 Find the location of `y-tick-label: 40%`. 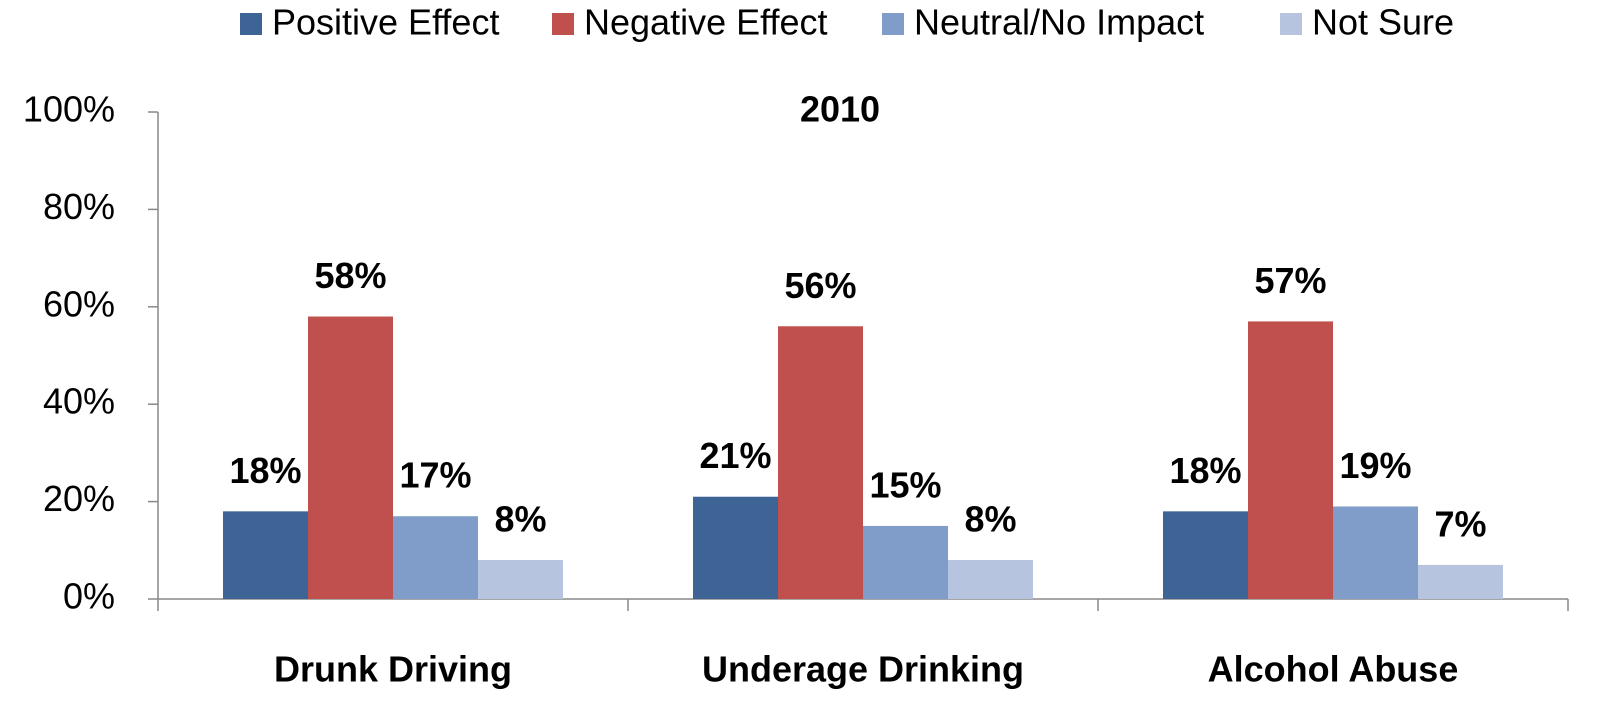

y-tick-label: 40% is located at coordinates (79, 401).